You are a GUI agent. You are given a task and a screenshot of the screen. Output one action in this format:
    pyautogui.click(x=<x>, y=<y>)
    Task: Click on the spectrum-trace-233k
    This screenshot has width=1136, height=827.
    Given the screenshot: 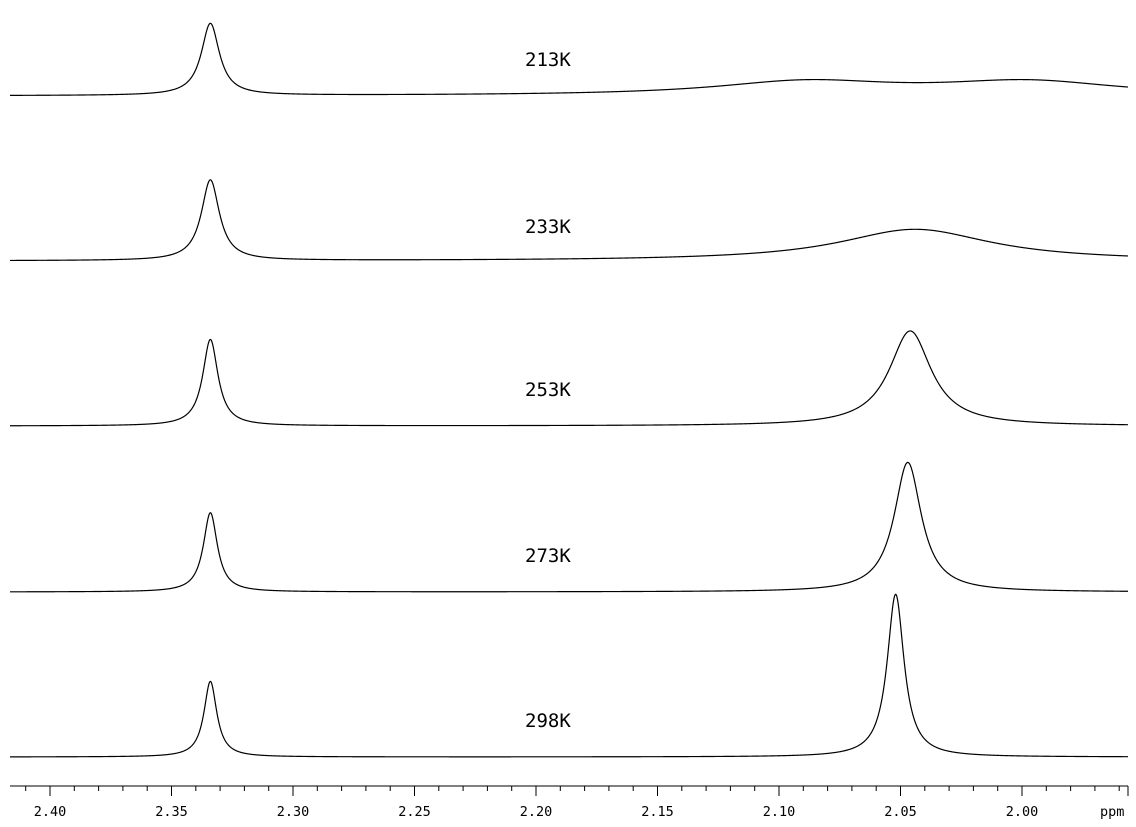 What is the action you would take?
    pyautogui.click(x=569, y=220)
    